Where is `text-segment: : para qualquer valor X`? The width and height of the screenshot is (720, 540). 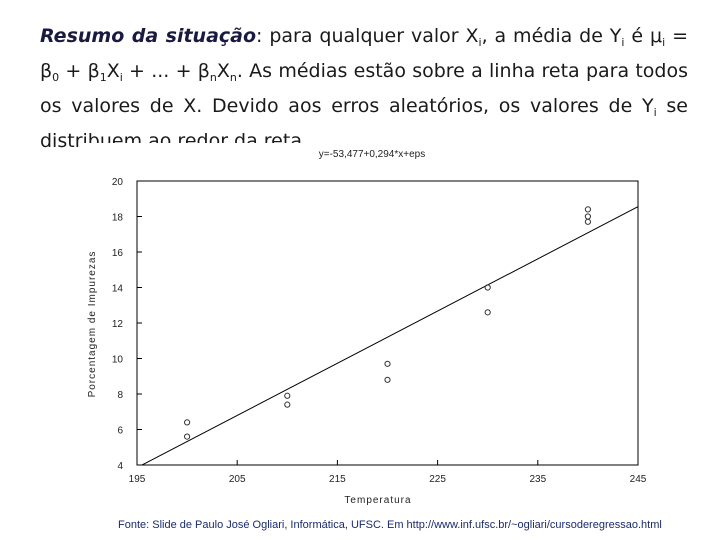
text-segment: : para qualquer valor X is located at coordinates (367, 36).